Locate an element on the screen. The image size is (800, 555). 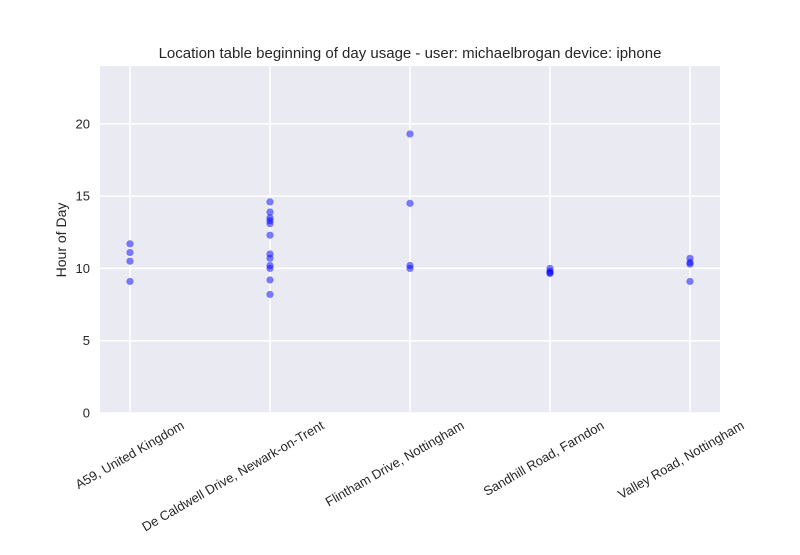
y-tick-label: 0 is located at coordinates (86, 413).